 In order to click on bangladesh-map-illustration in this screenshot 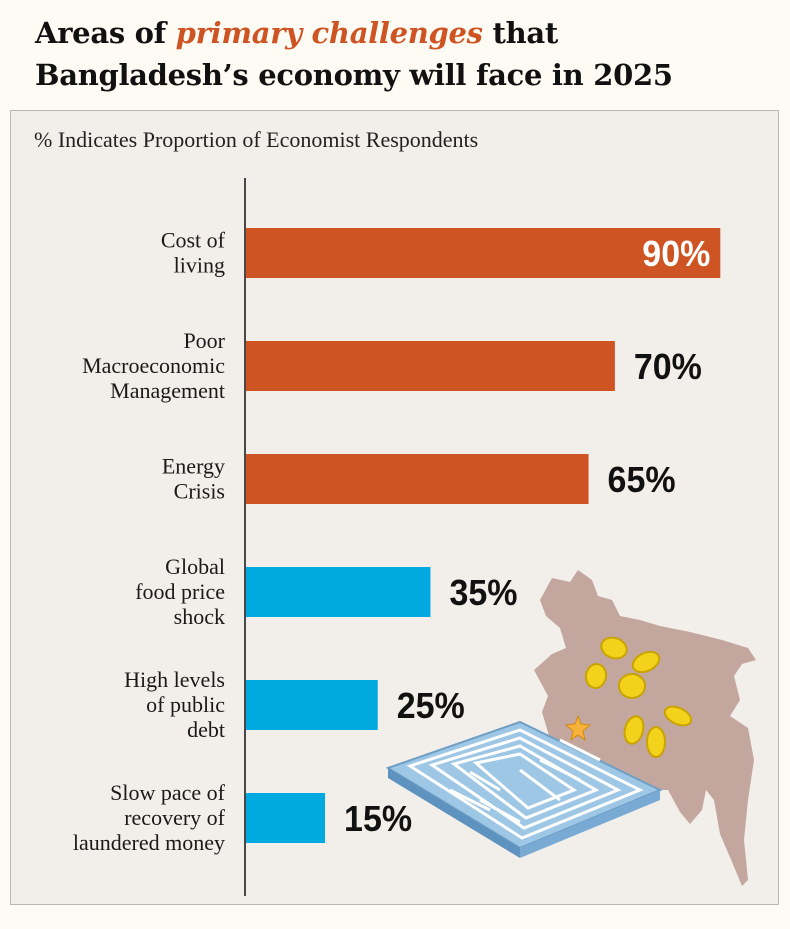, I will do `click(645, 728)`.